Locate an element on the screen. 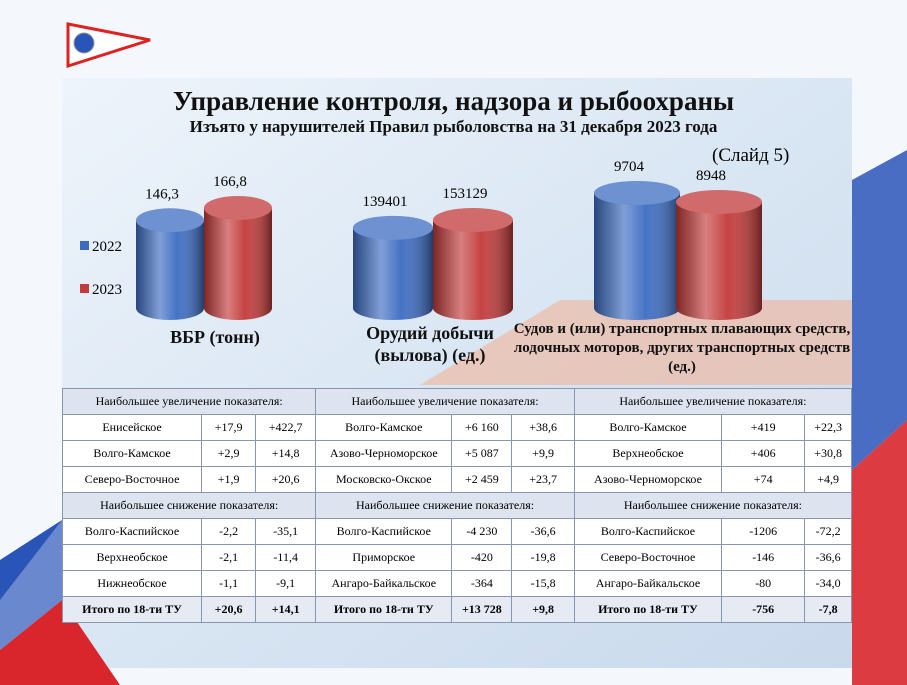 This screenshot has width=907, height=685. table-cell: -2,2 is located at coordinates (229, 531).